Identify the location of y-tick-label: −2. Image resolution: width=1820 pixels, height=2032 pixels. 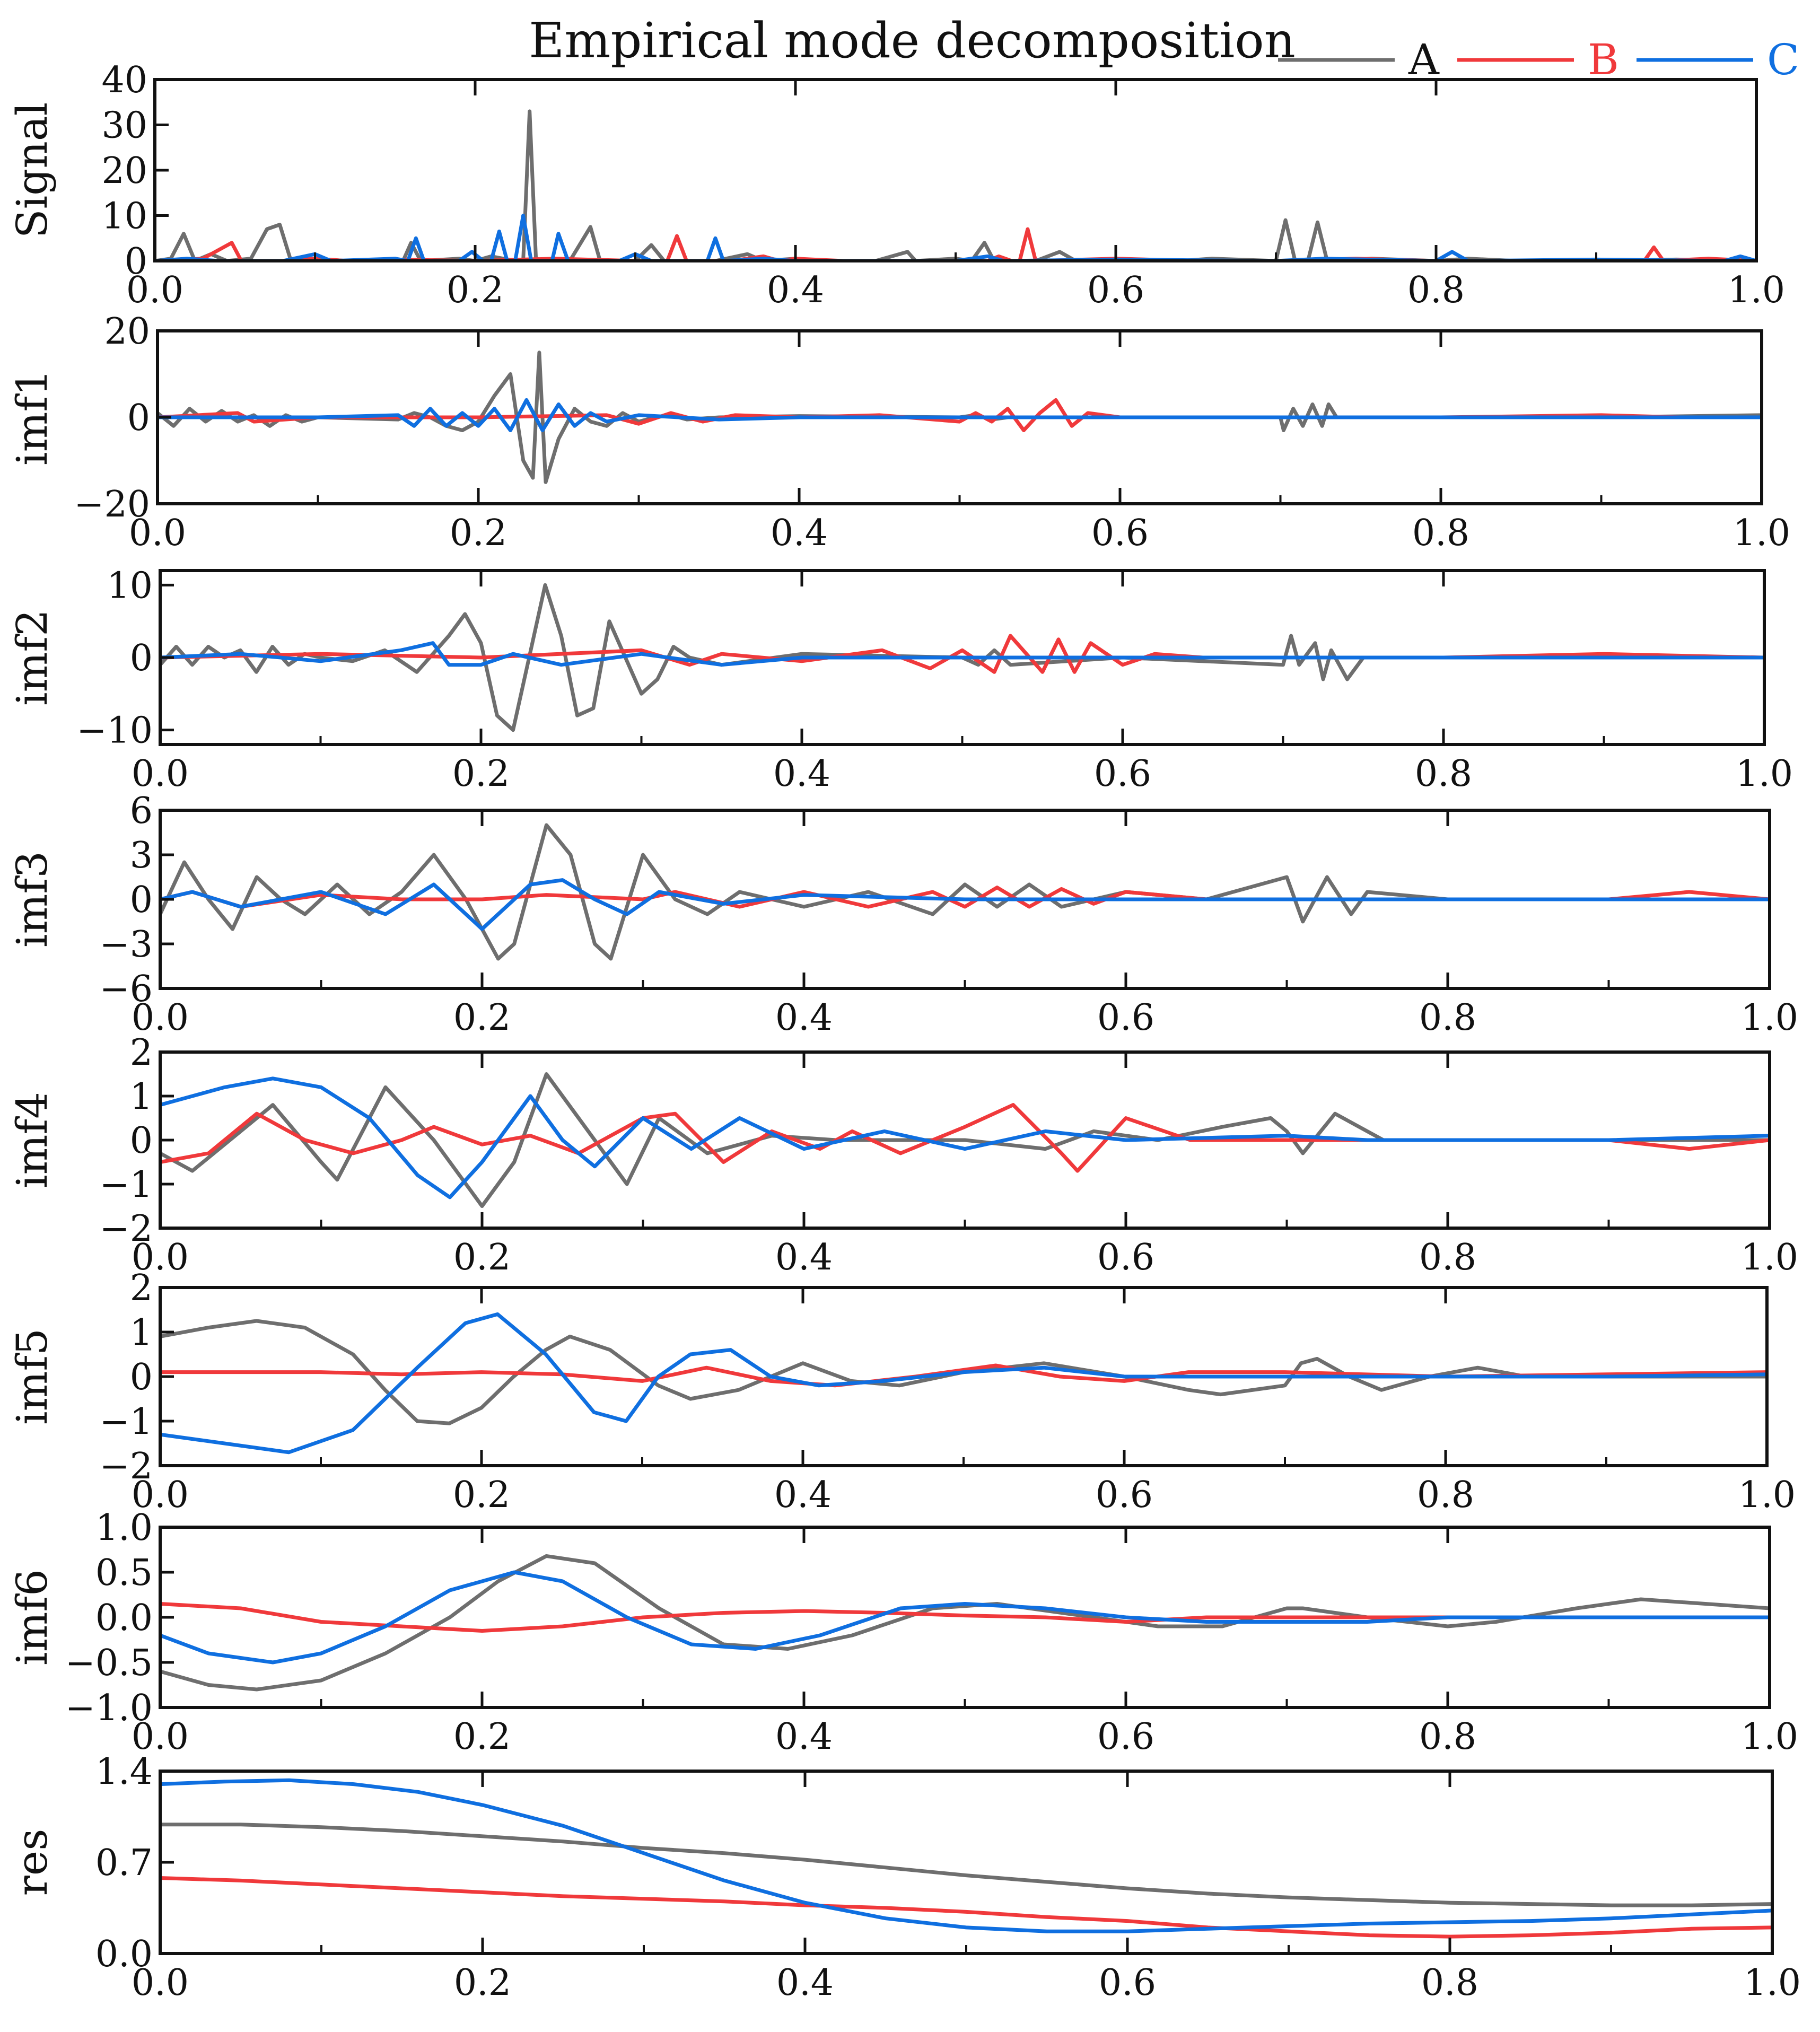
(126, 1229).